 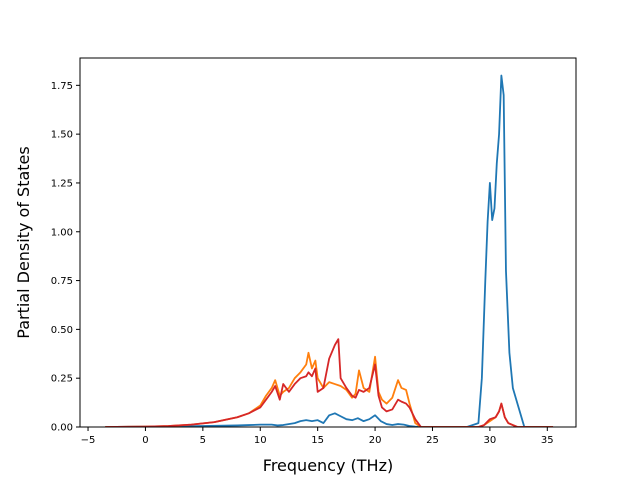 I want to click on x-tick-label: 15, so click(x=317, y=440).